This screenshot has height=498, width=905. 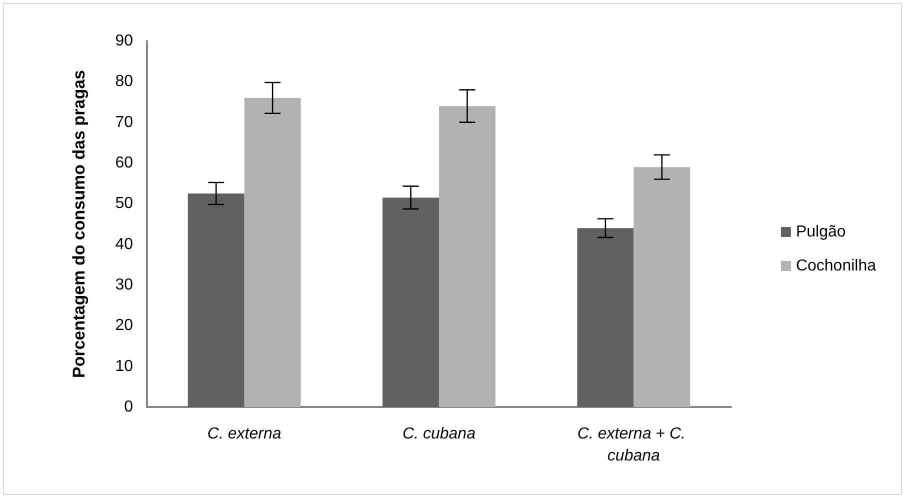 What do you see at coordinates (124, 41) in the screenshot?
I see `y-tick-label: 90` at bounding box center [124, 41].